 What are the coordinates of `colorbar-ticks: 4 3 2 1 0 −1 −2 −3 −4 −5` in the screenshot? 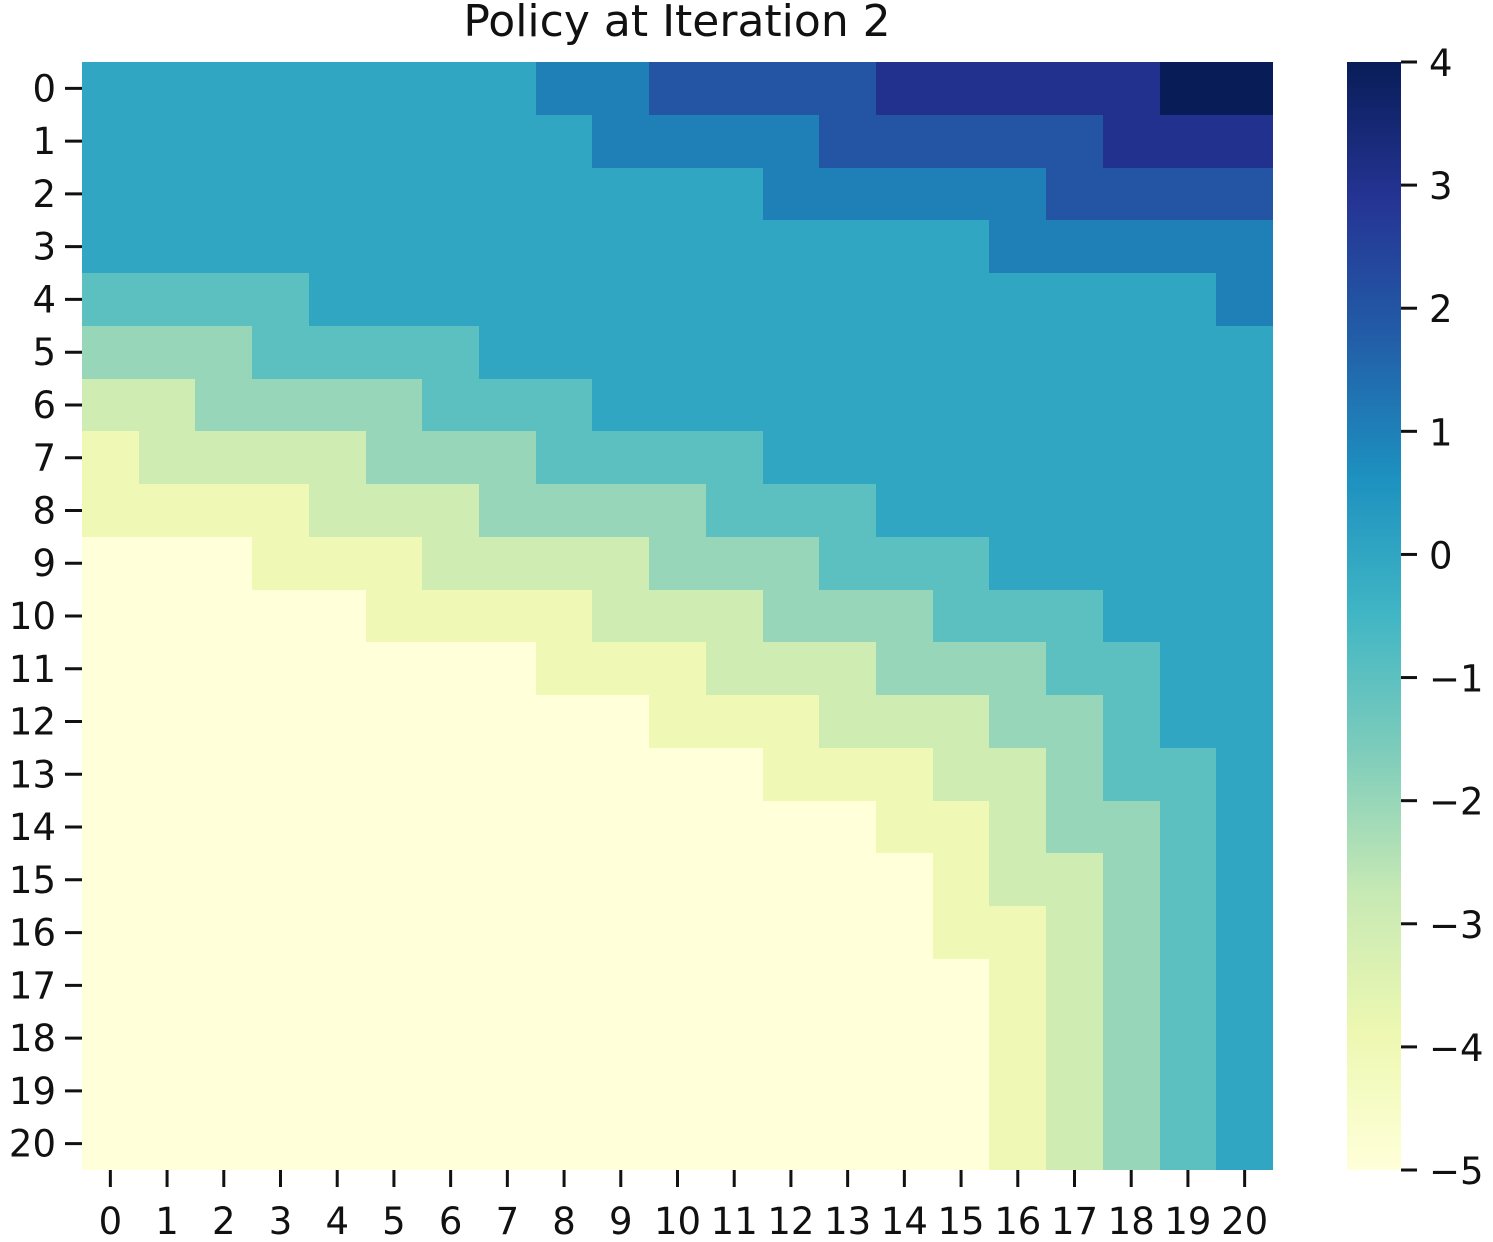 It's located at (1442, 617).